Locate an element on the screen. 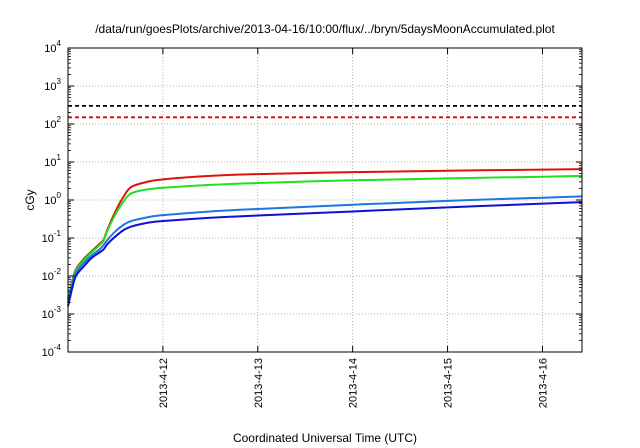 This screenshot has width=640, height=448. y-axis-label: cGy is located at coordinates (30, 199).